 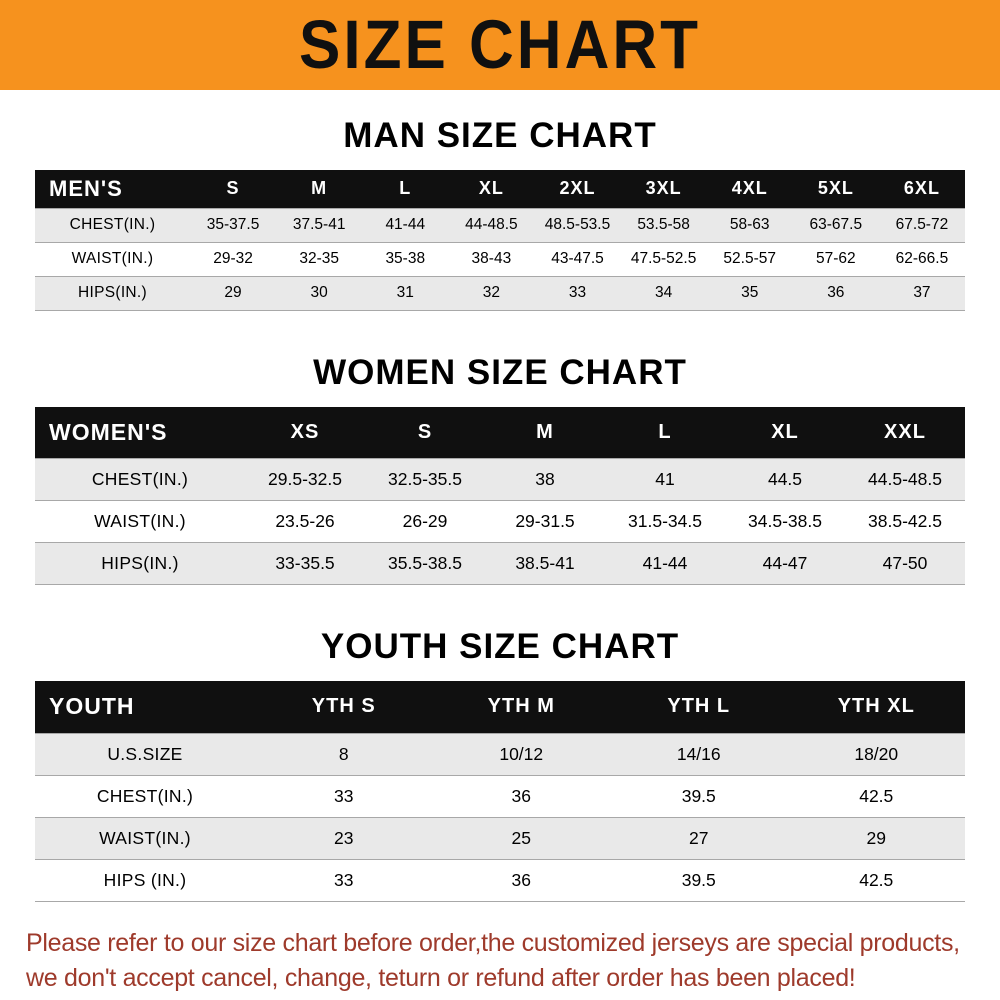 What do you see at coordinates (665, 479) in the screenshot?
I see `size-cell: 41` at bounding box center [665, 479].